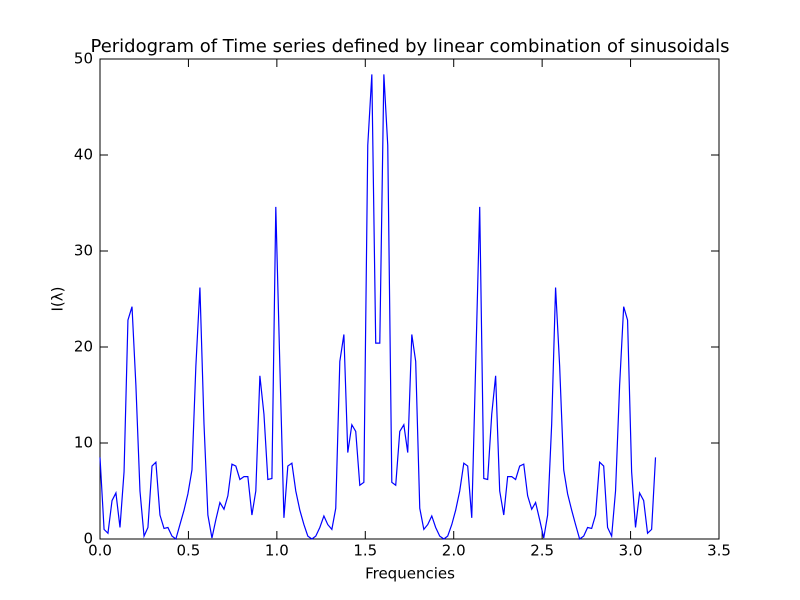 The image size is (800, 600). Describe the element at coordinates (83, 59) in the screenshot. I see `y-tick-label: 50` at that location.